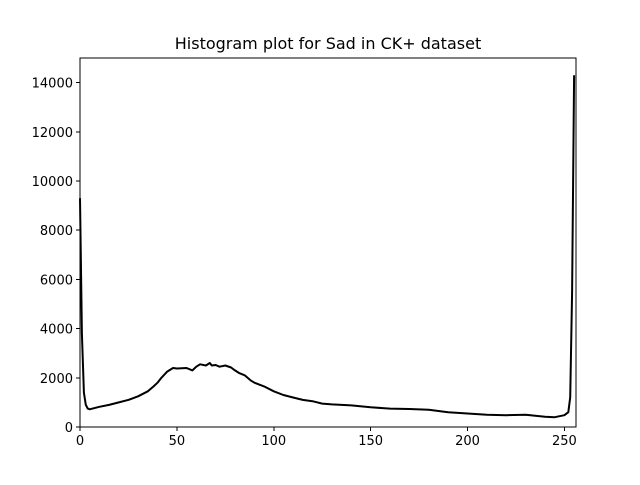  What do you see at coordinates (56, 379) in the screenshot?
I see `y-tick-label: 2000` at bounding box center [56, 379].